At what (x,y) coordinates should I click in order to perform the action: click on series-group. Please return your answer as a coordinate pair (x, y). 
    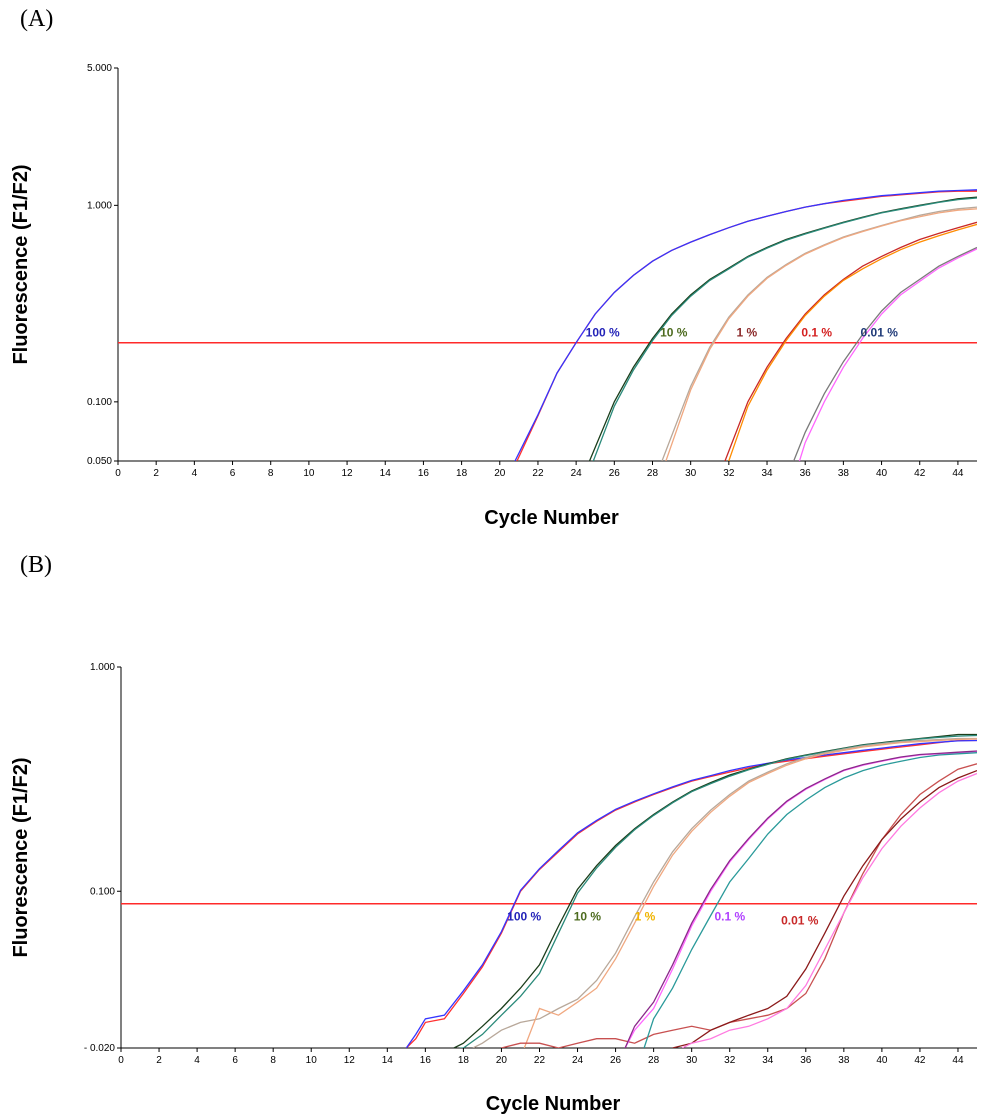
    Looking at the image, I should click on (745, 325).